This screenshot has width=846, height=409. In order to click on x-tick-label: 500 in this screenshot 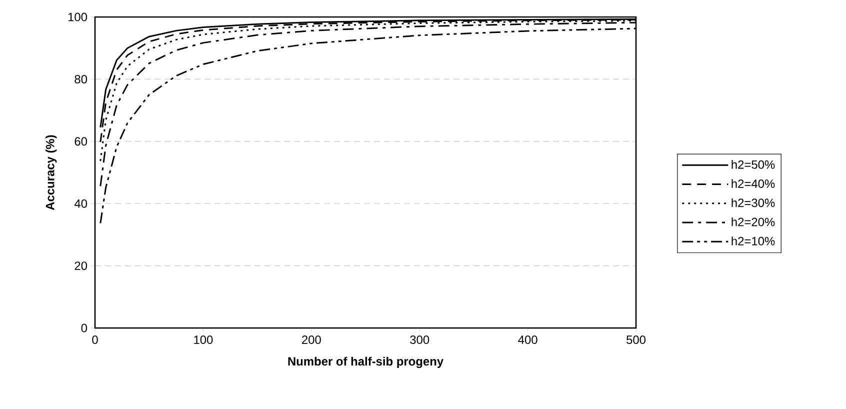, I will do `click(636, 340)`.